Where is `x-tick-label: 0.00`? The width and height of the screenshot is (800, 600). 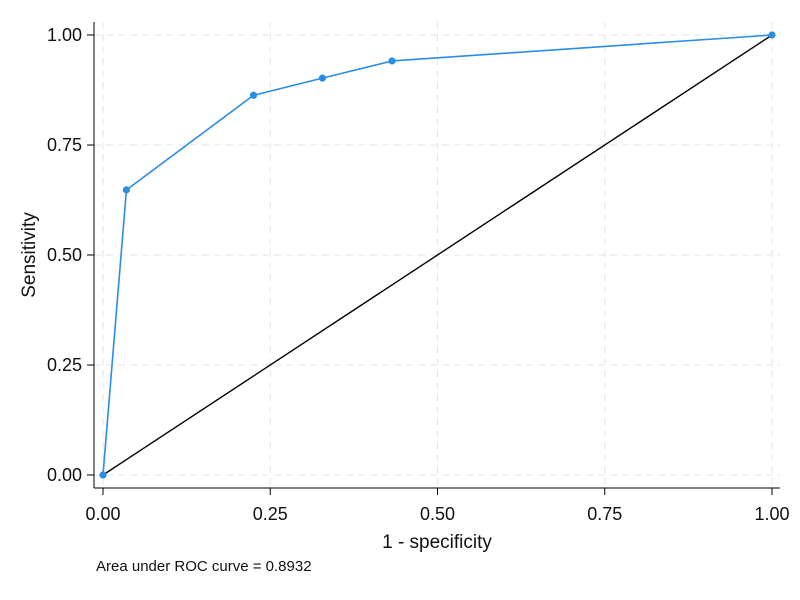
x-tick-label: 0.00 is located at coordinates (102, 514).